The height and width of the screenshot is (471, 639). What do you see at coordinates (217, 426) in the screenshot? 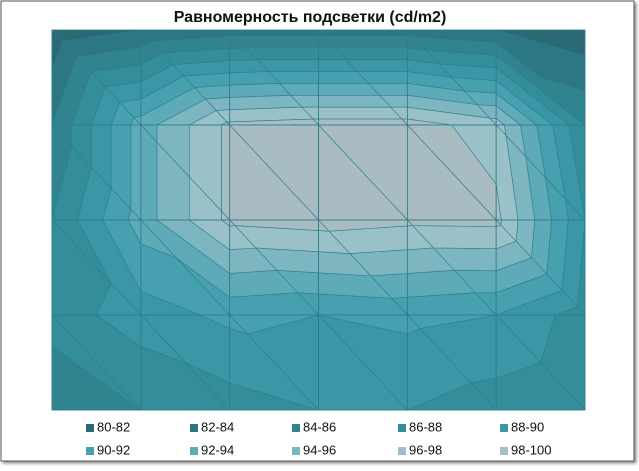
I see `legend-label: 82-84` at bounding box center [217, 426].